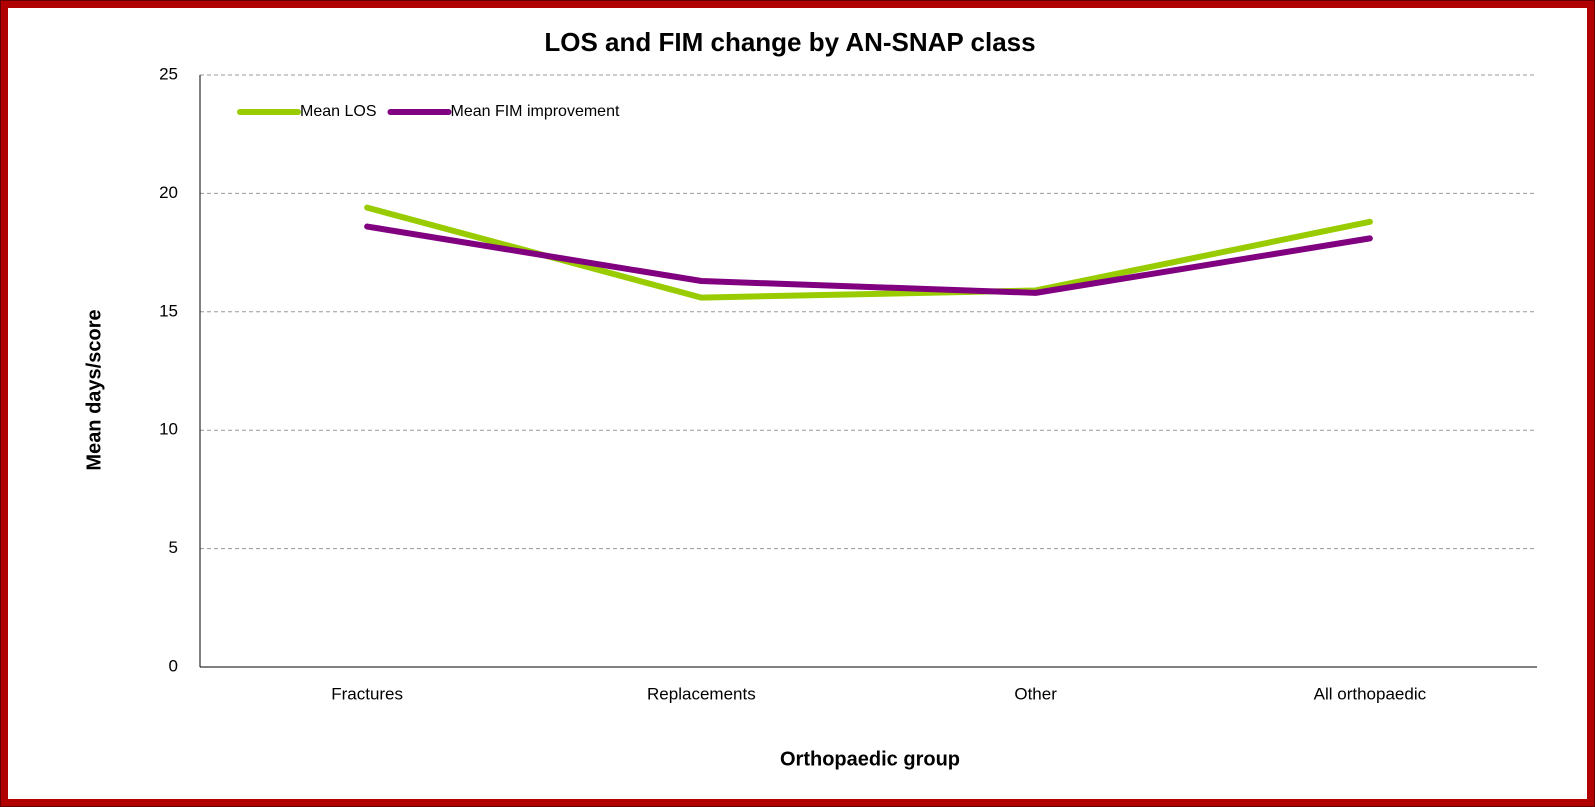 The height and width of the screenshot is (807, 1595). Describe the element at coordinates (870, 759) in the screenshot. I see `x-axis-title: Orthopaedic group` at that location.